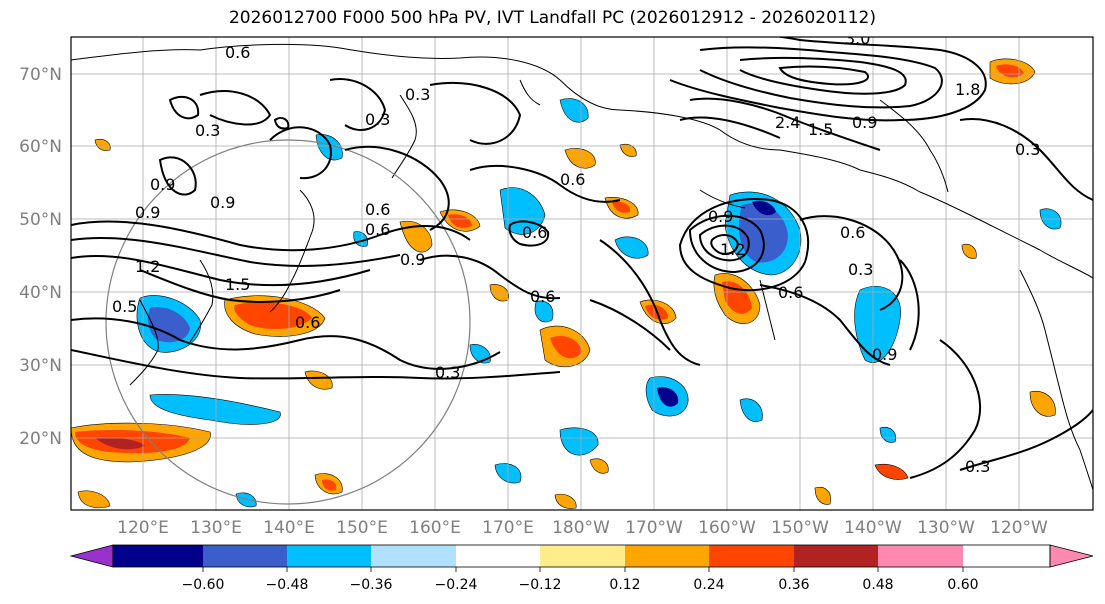  I want to click on colorbar-tick: 0.48, so click(877, 585).